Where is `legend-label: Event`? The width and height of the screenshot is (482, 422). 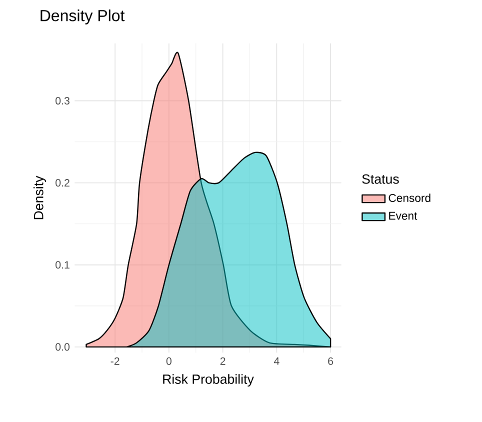 legend-label: Event is located at coordinates (403, 216).